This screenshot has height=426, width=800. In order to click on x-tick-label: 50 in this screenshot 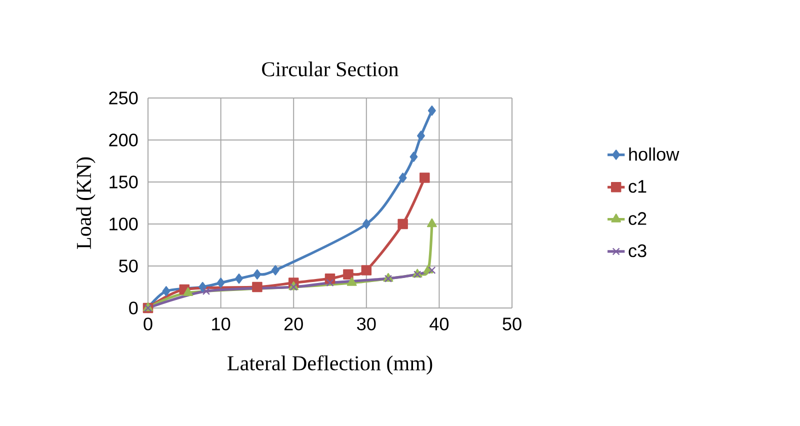, I will do `click(512, 324)`.